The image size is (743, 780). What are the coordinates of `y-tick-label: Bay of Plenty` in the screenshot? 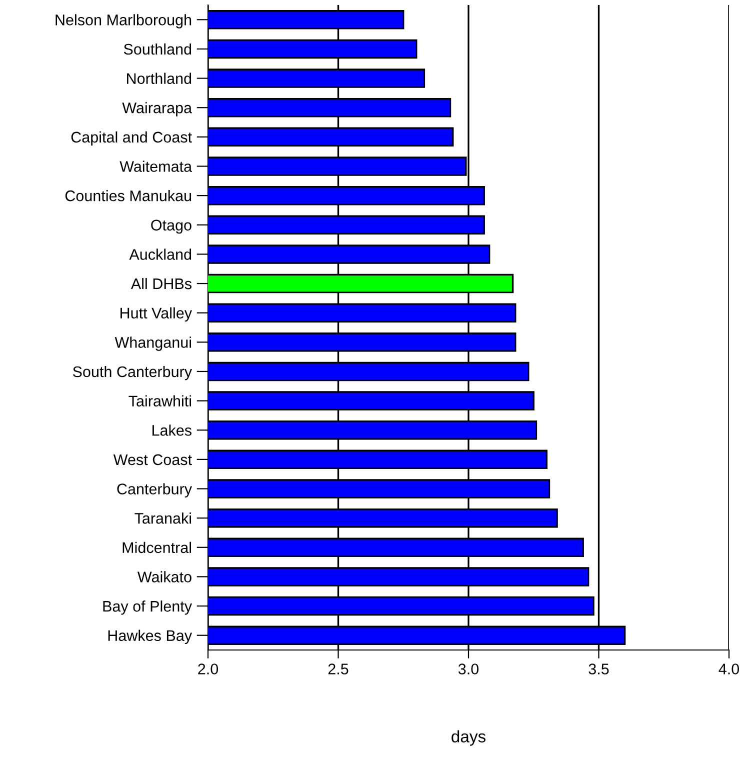 It's located at (147, 607).